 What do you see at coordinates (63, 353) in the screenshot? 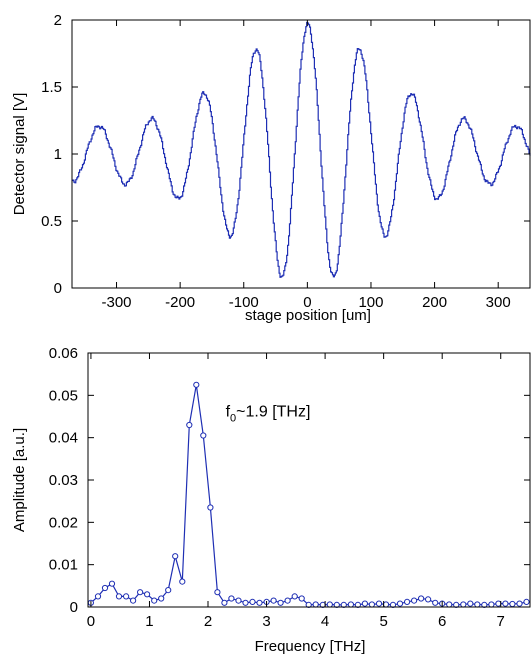
I see `y-tick-label: 0.06` at bounding box center [63, 353].